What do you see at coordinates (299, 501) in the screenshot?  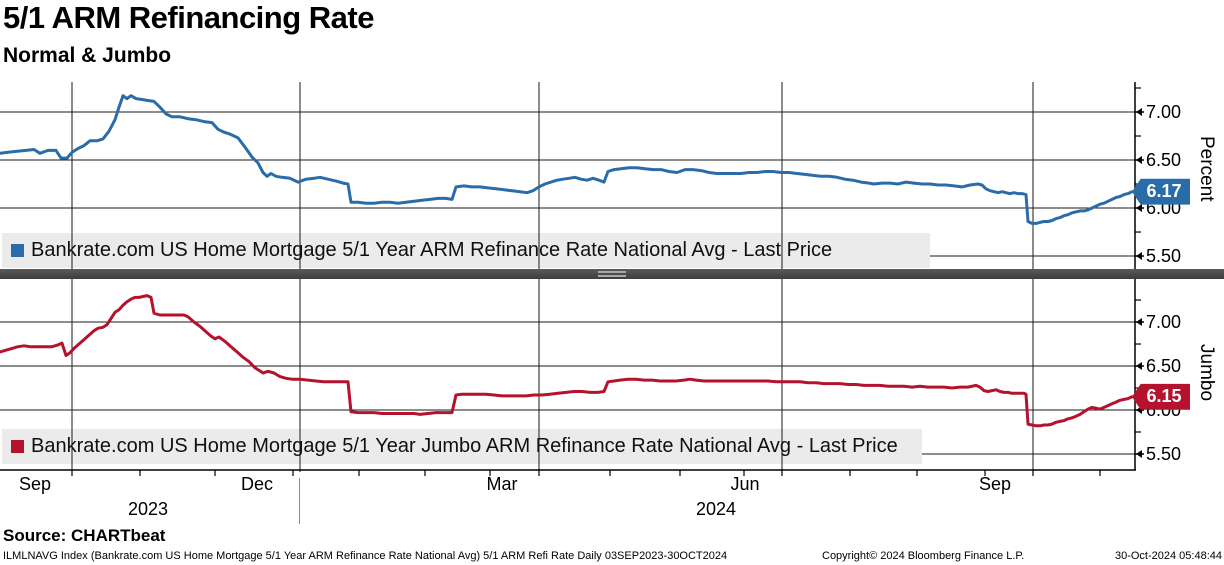 I see `year-separator-line` at bounding box center [299, 501].